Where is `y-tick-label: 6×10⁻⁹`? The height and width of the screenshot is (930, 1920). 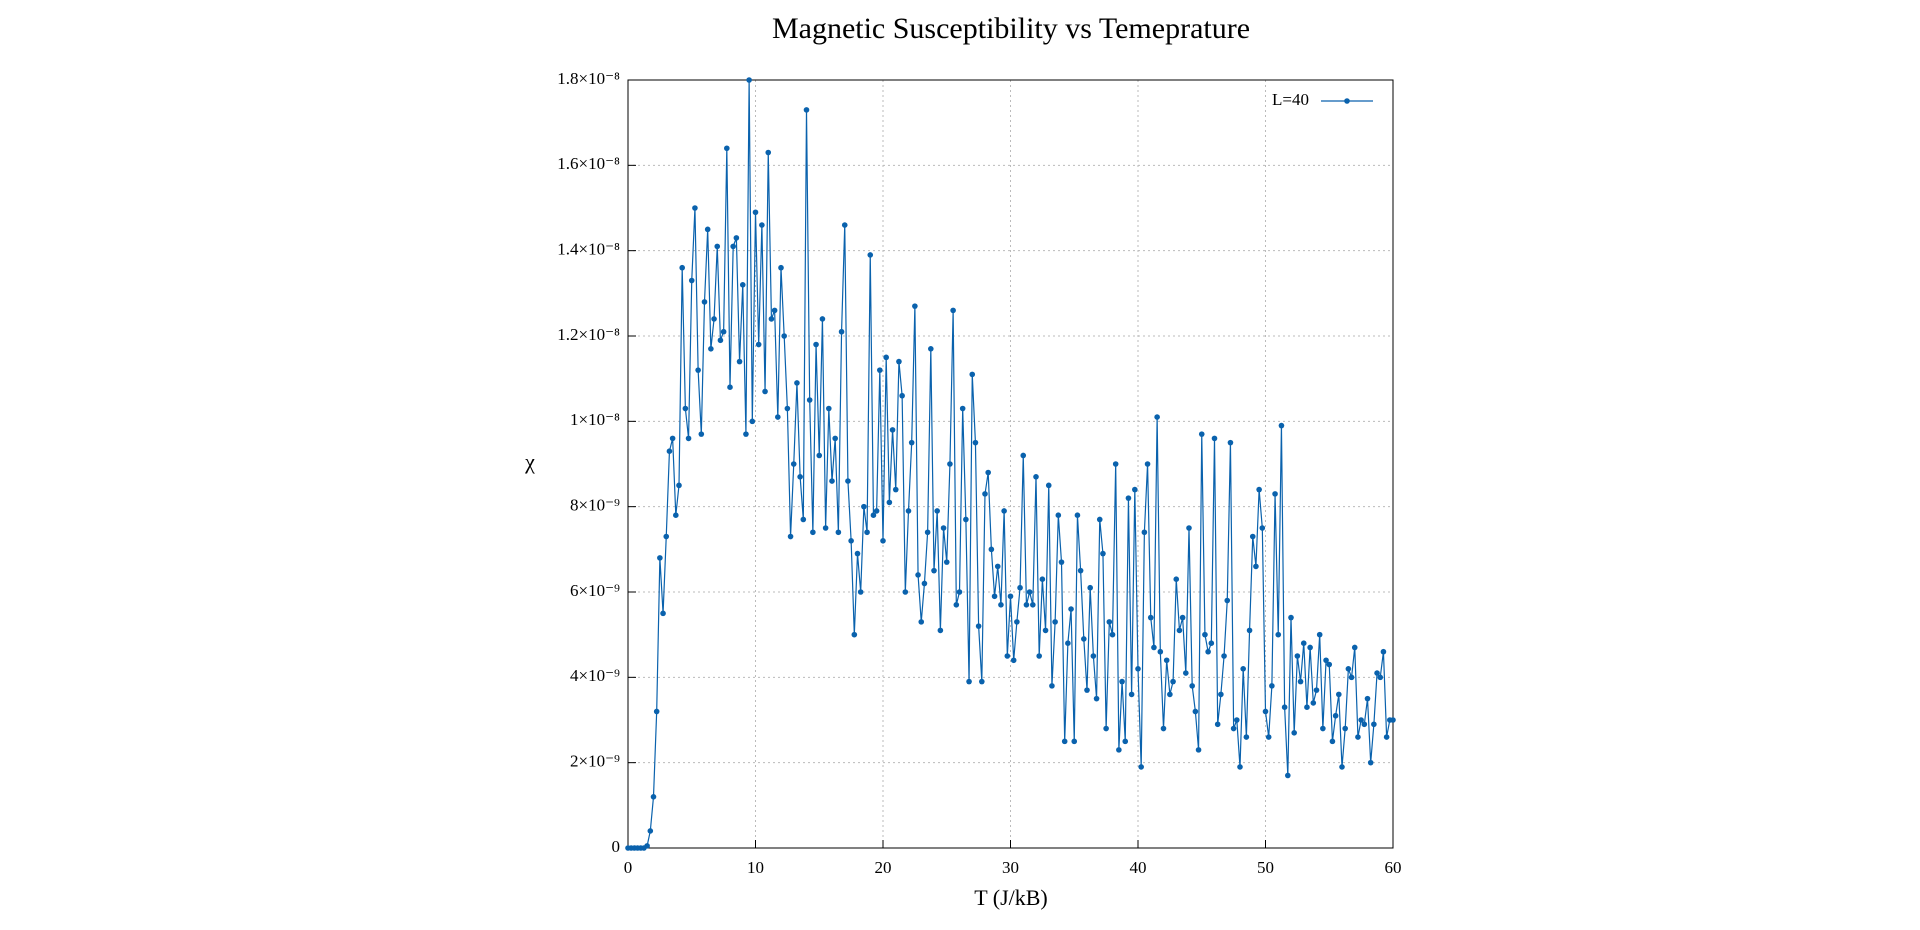
y-tick-label: 6×10⁻⁹ is located at coordinates (595, 590).